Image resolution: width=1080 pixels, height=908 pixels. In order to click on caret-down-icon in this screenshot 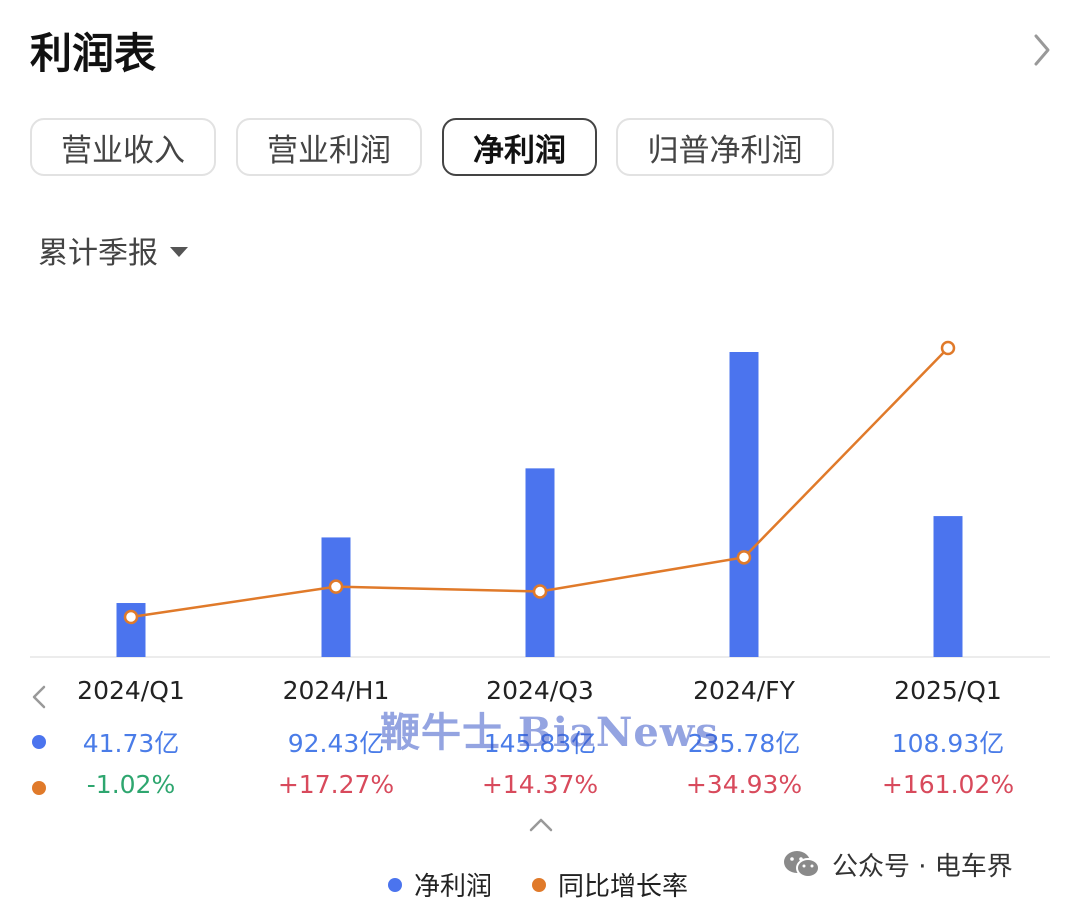, I will do `click(179, 252)`.